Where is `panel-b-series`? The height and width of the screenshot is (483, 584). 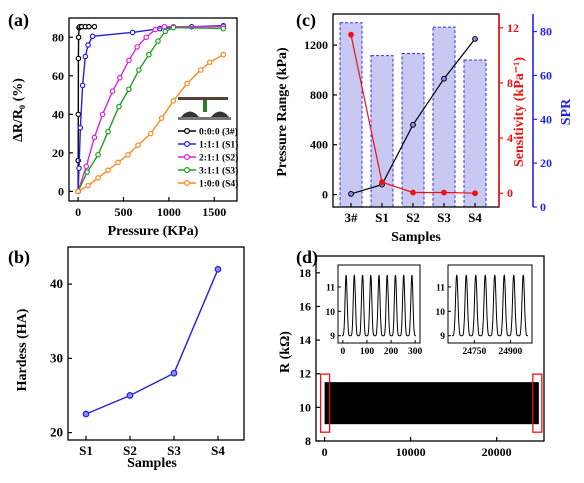
panel-b-series is located at coordinates (152, 341).